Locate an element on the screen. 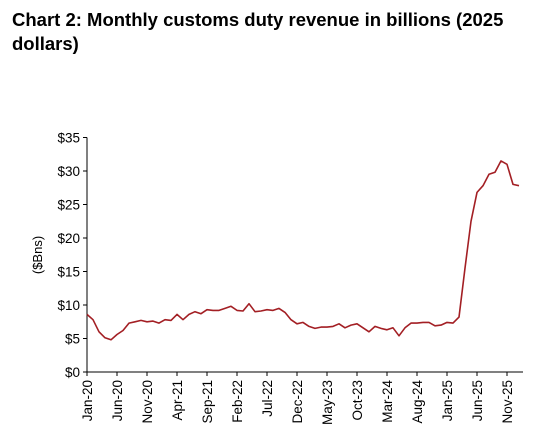 The image size is (541, 442). y-tick-label: $20 is located at coordinates (68, 238).